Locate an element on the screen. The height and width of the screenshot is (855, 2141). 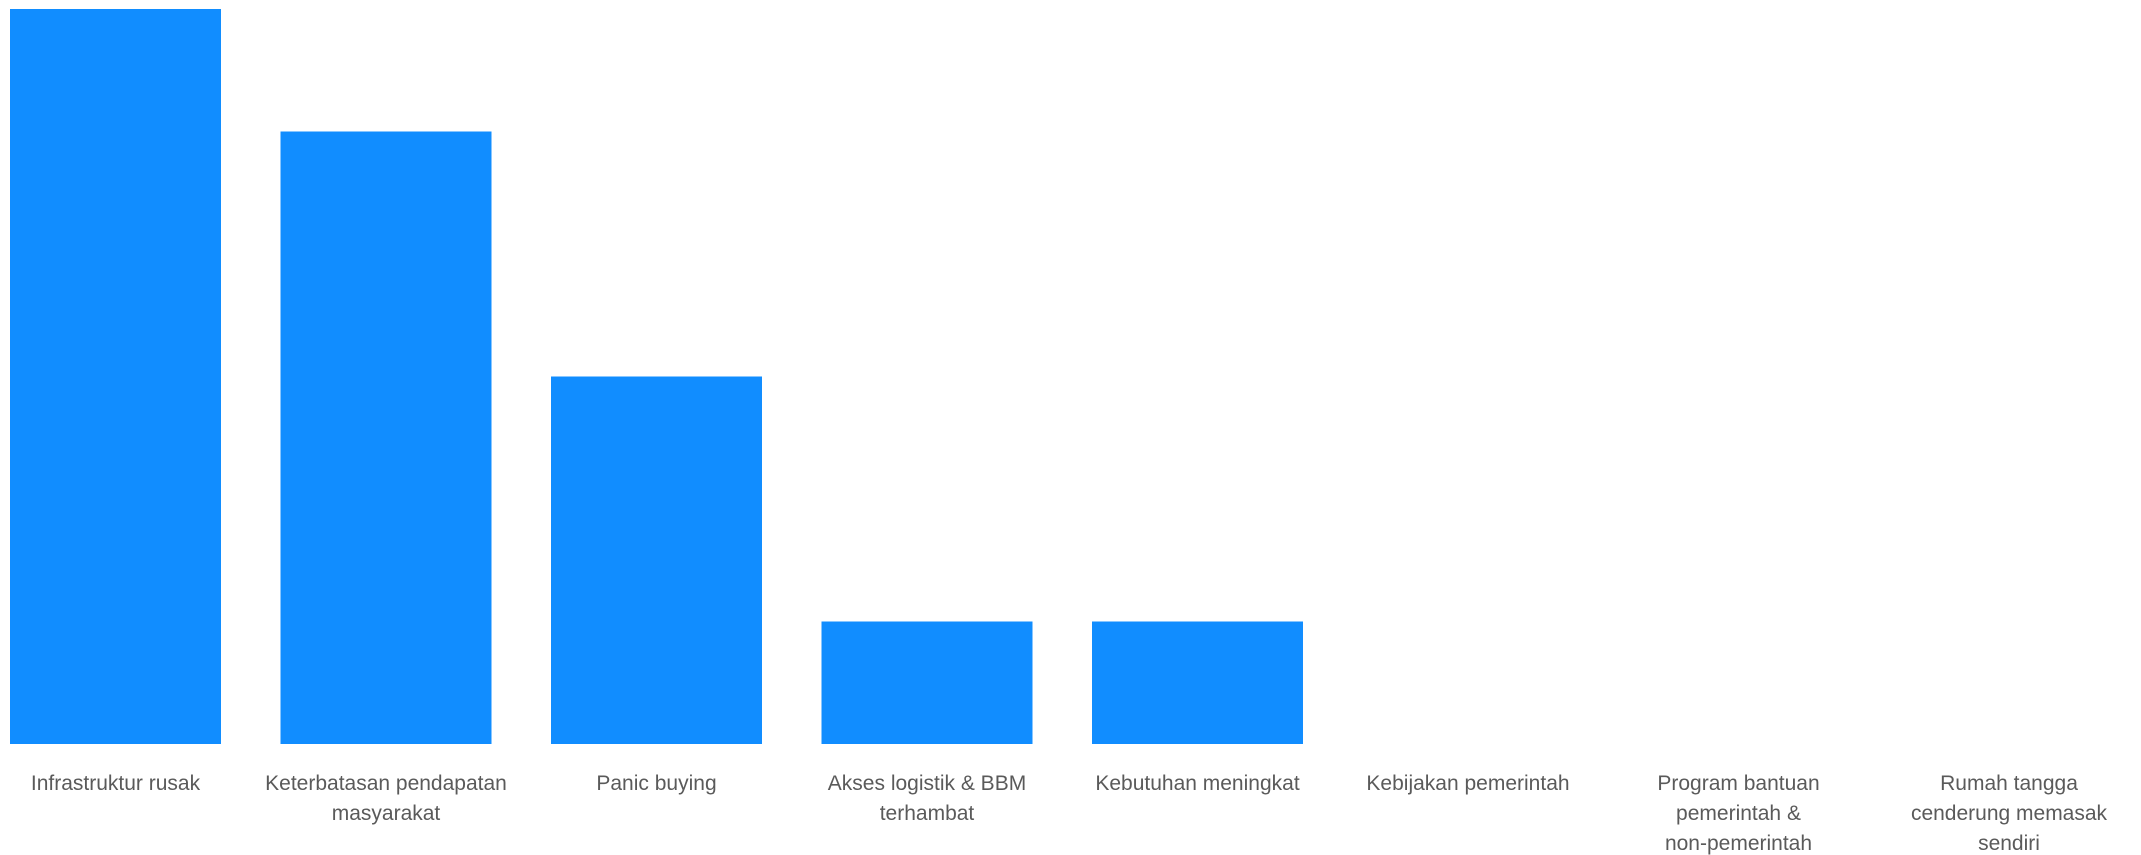
category-label-line: Kebutuhan meningkat is located at coordinates (1197, 783).